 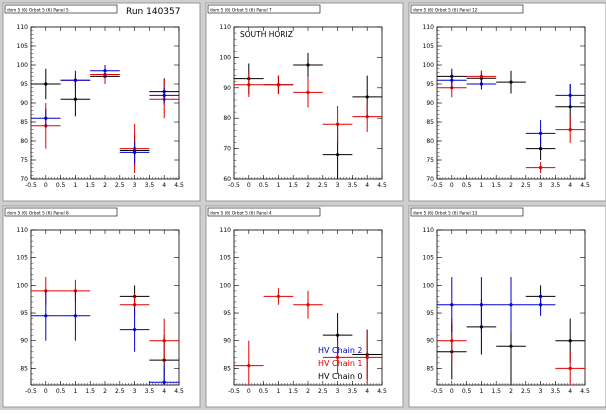 I want to click on panel-title-text: dom 5 (6) Orbot 5 (6) Panel 4, so click(x=241, y=213).